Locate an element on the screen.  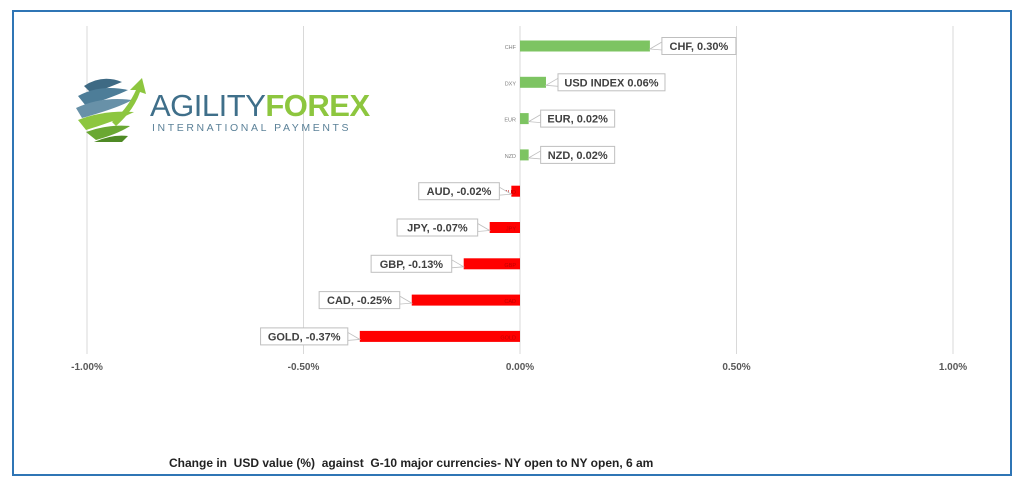
x-tick-label: 1.00% is located at coordinates (953, 367).